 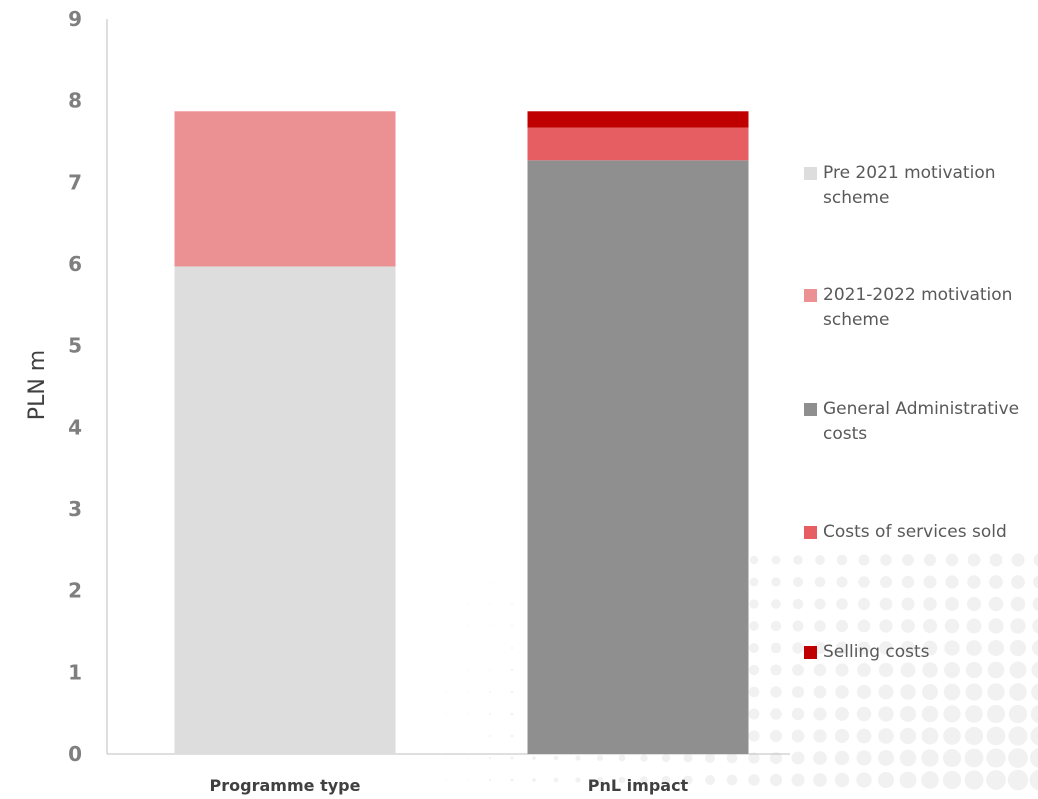 What do you see at coordinates (638, 119) in the screenshot?
I see `bar-segment` at bounding box center [638, 119].